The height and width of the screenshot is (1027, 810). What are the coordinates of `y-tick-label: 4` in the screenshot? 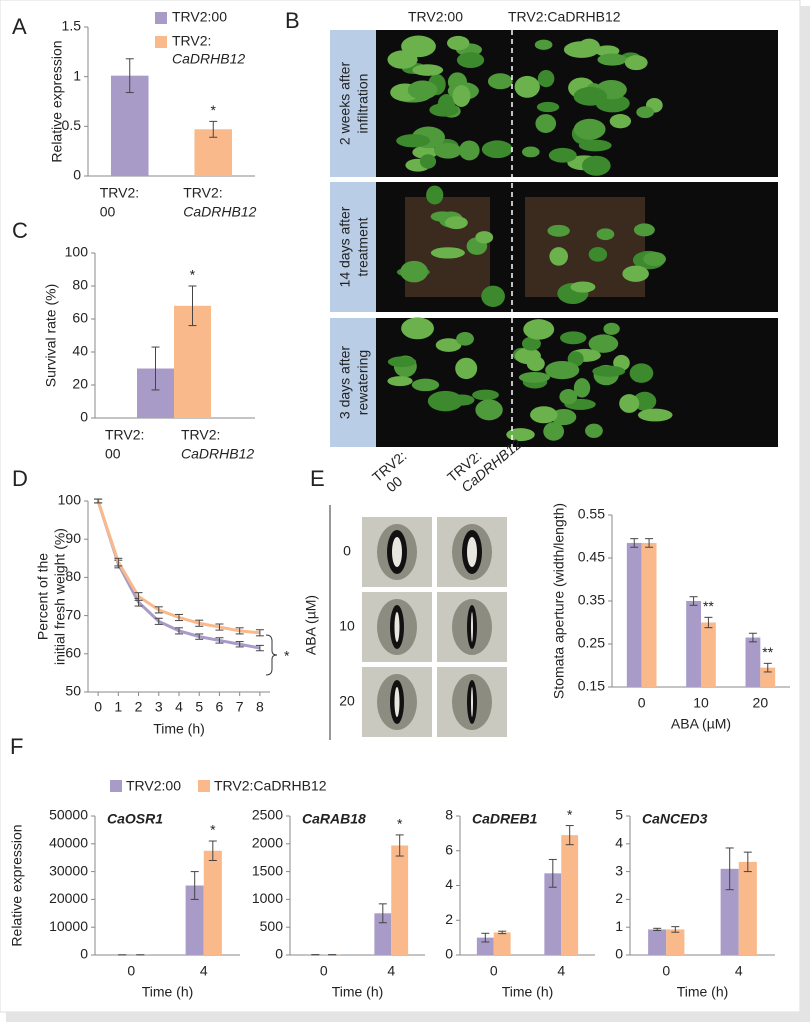 It's located at (449, 884).